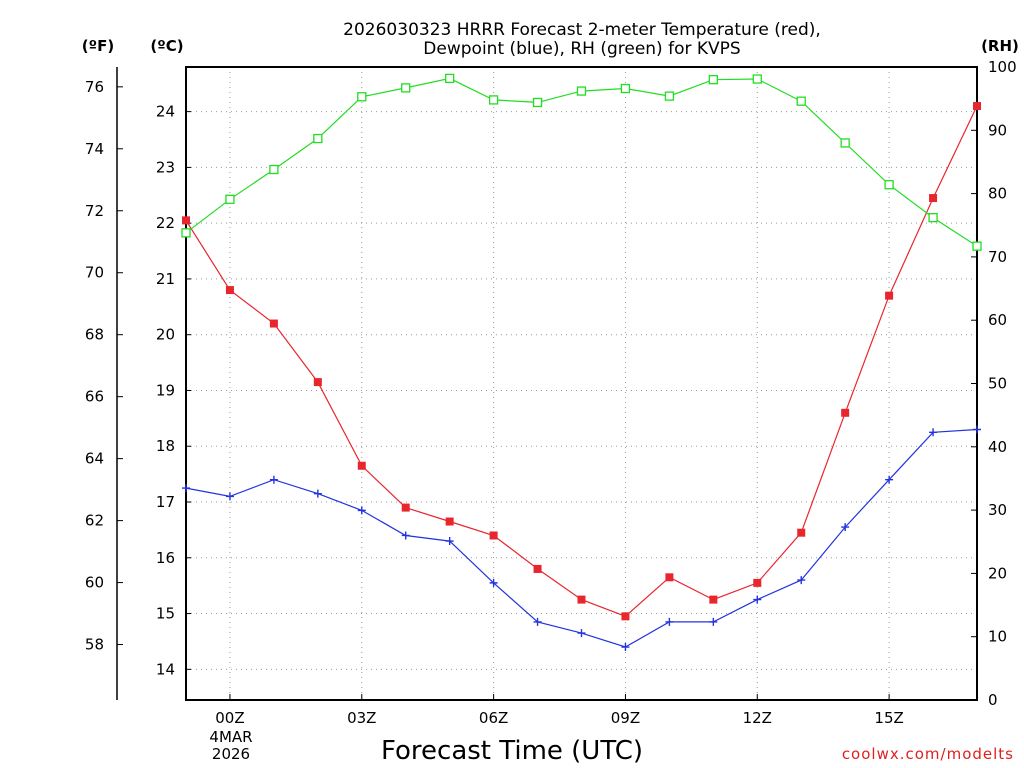  What do you see at coordinates (94, 459) in the screenshot?
I see `fahrenheit-tick-label: 64` at bounding box center [94, 459].